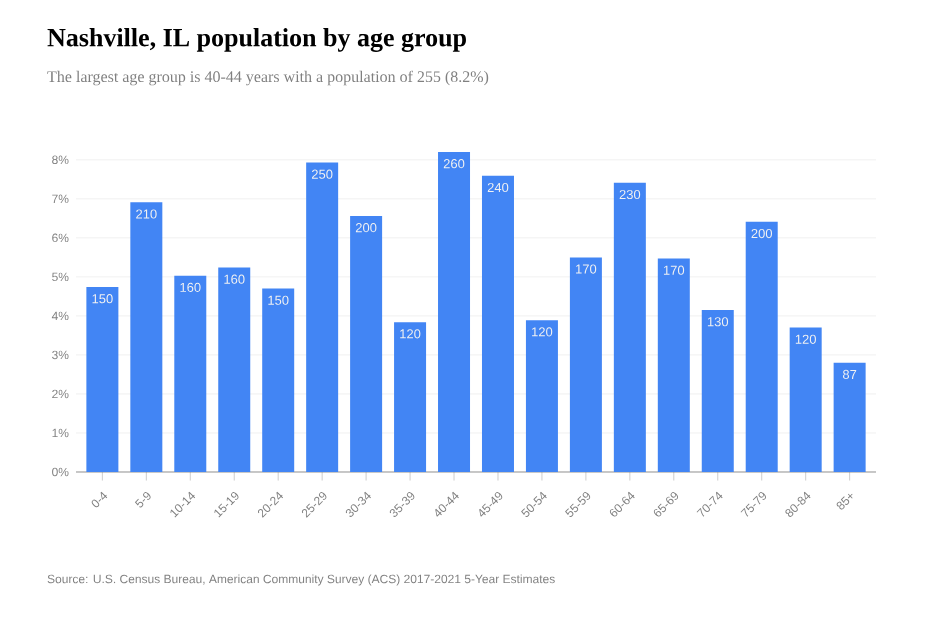 This screenshot has height=632, width=948. Describe the element at coordinates (268, 78) in the screenshot. I see `chart-subtitle: The largest age group is 40-44 years with a population of 255 (8.2%)` at that location.